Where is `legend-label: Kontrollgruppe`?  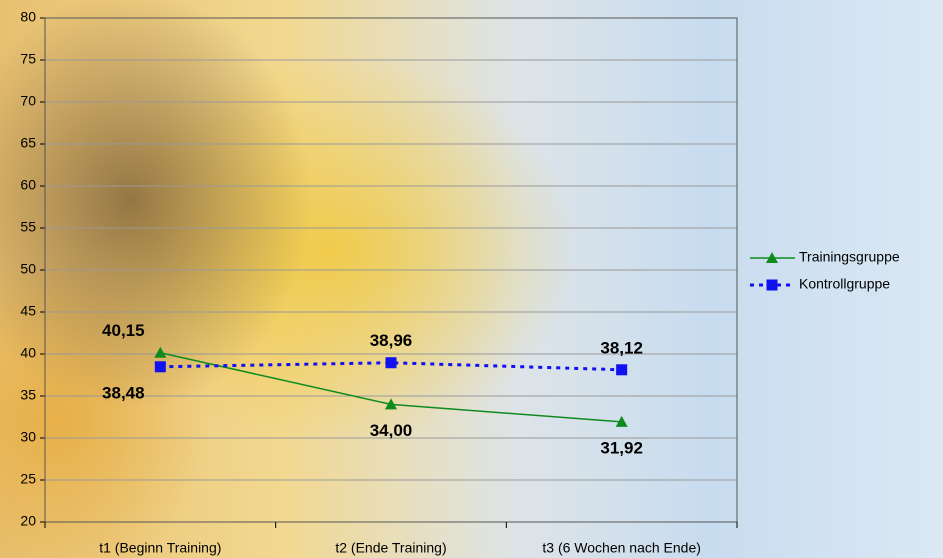 legend-label: Kontrollgruppe is located at coordinates (844, 284).